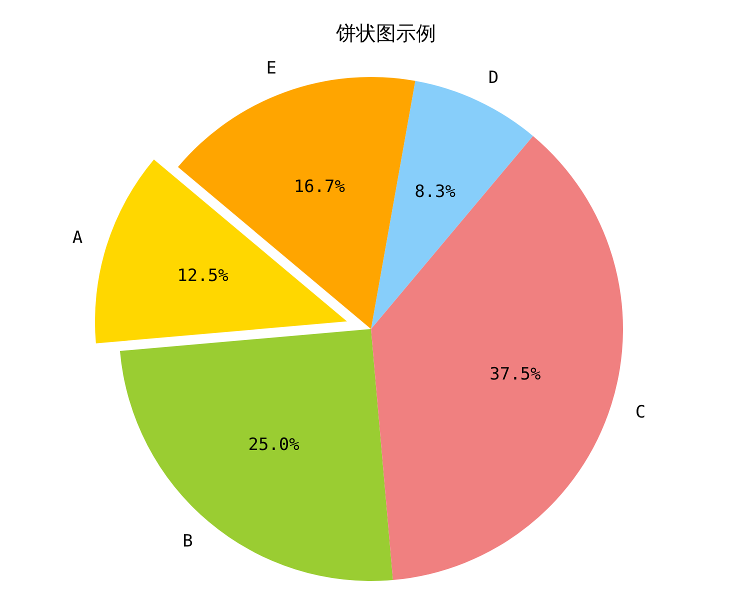 The width and height of the screenshot is (756, 596). Describe the element at coordinates (320, 186) in the screenshot. I see `data-label: 16.7%` at that location.